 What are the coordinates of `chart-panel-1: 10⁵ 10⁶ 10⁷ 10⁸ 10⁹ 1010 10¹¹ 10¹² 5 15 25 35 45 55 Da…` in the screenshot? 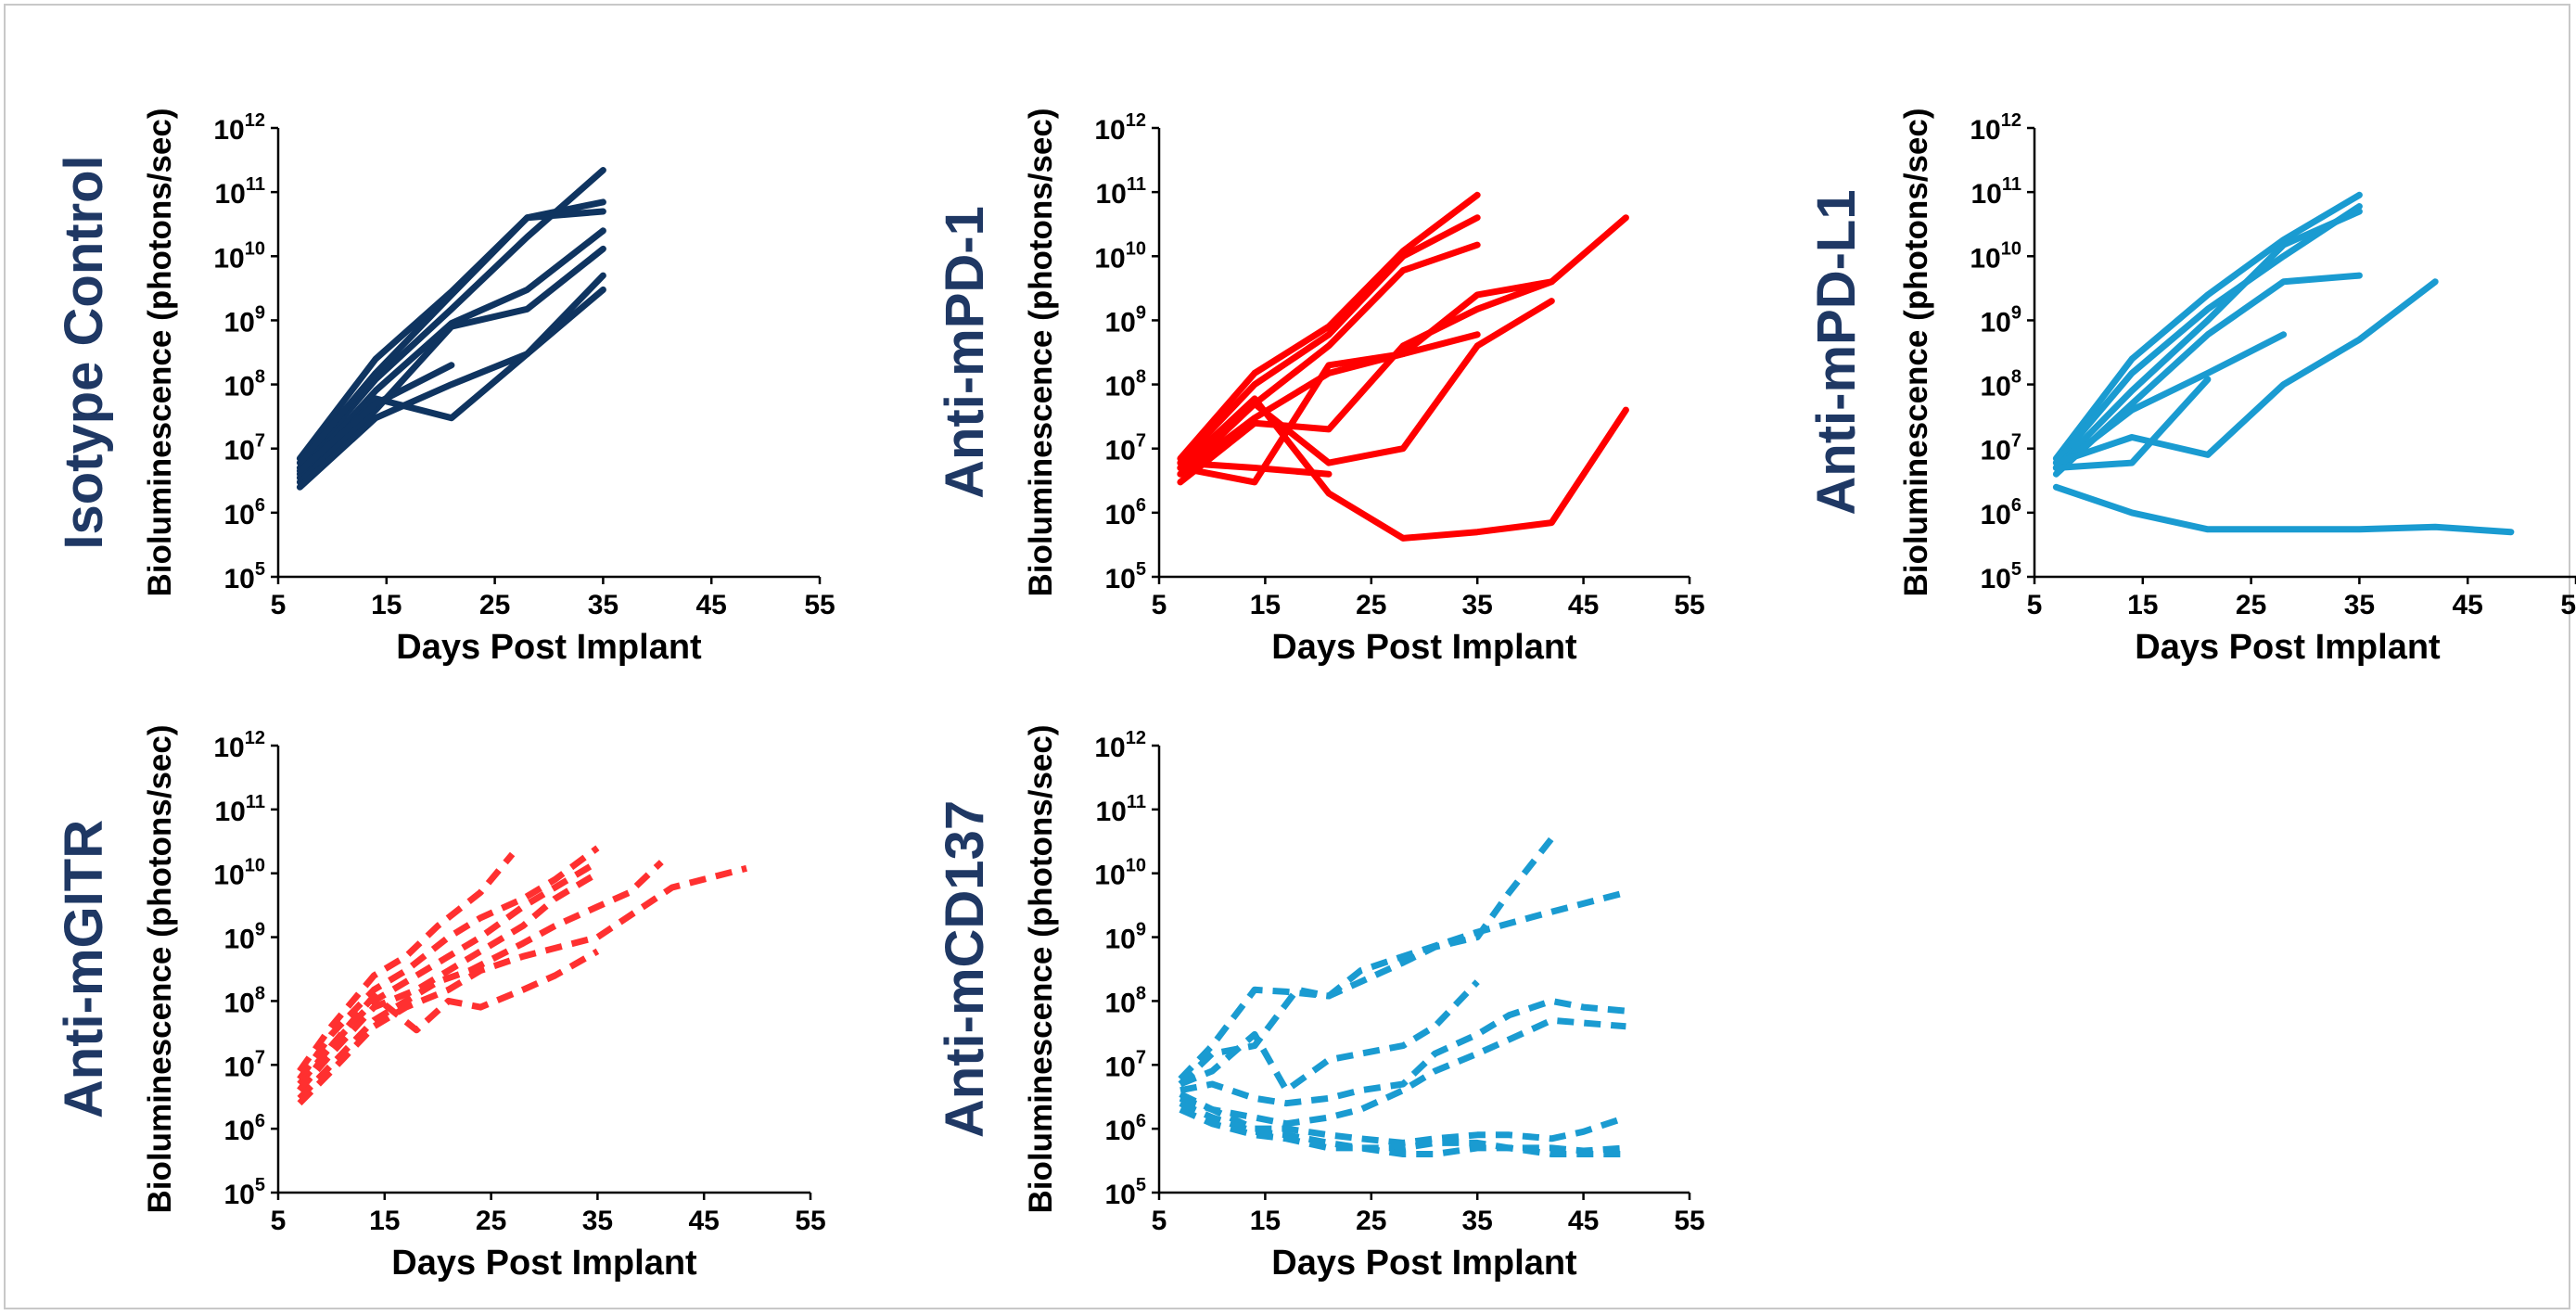 It's located at (445, 387).